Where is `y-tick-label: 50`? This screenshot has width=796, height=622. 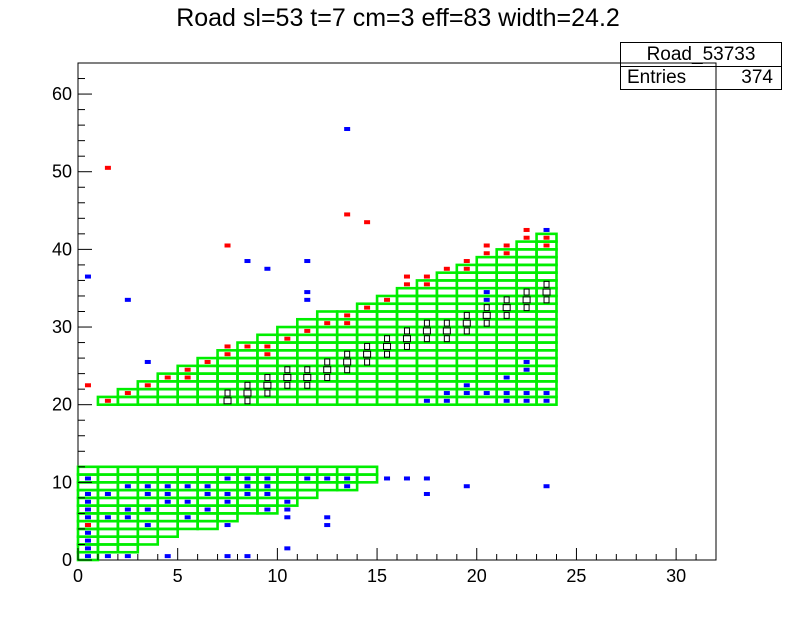 y-tick-label: 50 is located at coordinates (62, 172).